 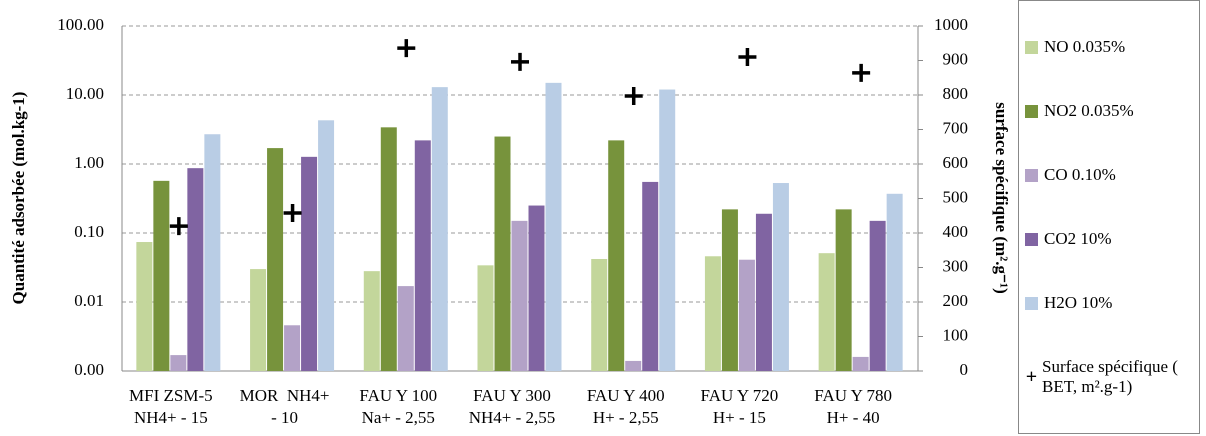 I want to click on y2-tick-label: 800, so click(x=956, y=93).